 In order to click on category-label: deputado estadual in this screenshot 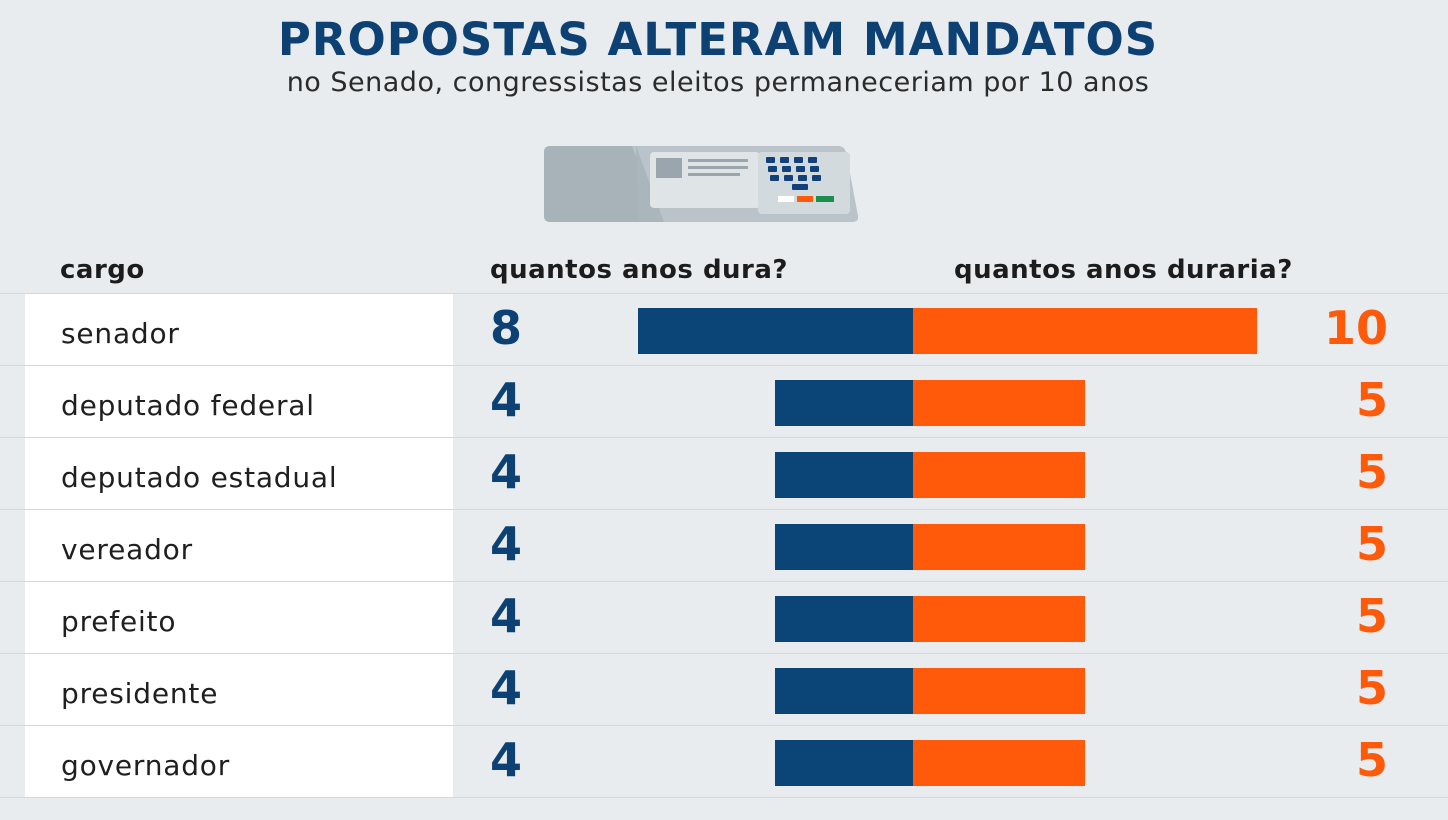, I will do `click(199, 477)`.